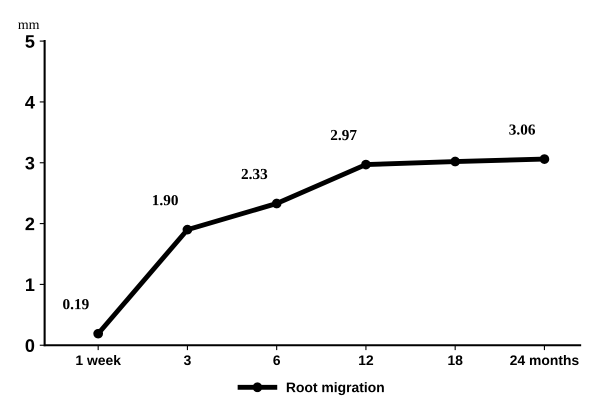 This screenshot has height=411, width=595. Describe the element at coordinates (29, 163) in the screenshot. I see `y-tick-label: 3` at that location.